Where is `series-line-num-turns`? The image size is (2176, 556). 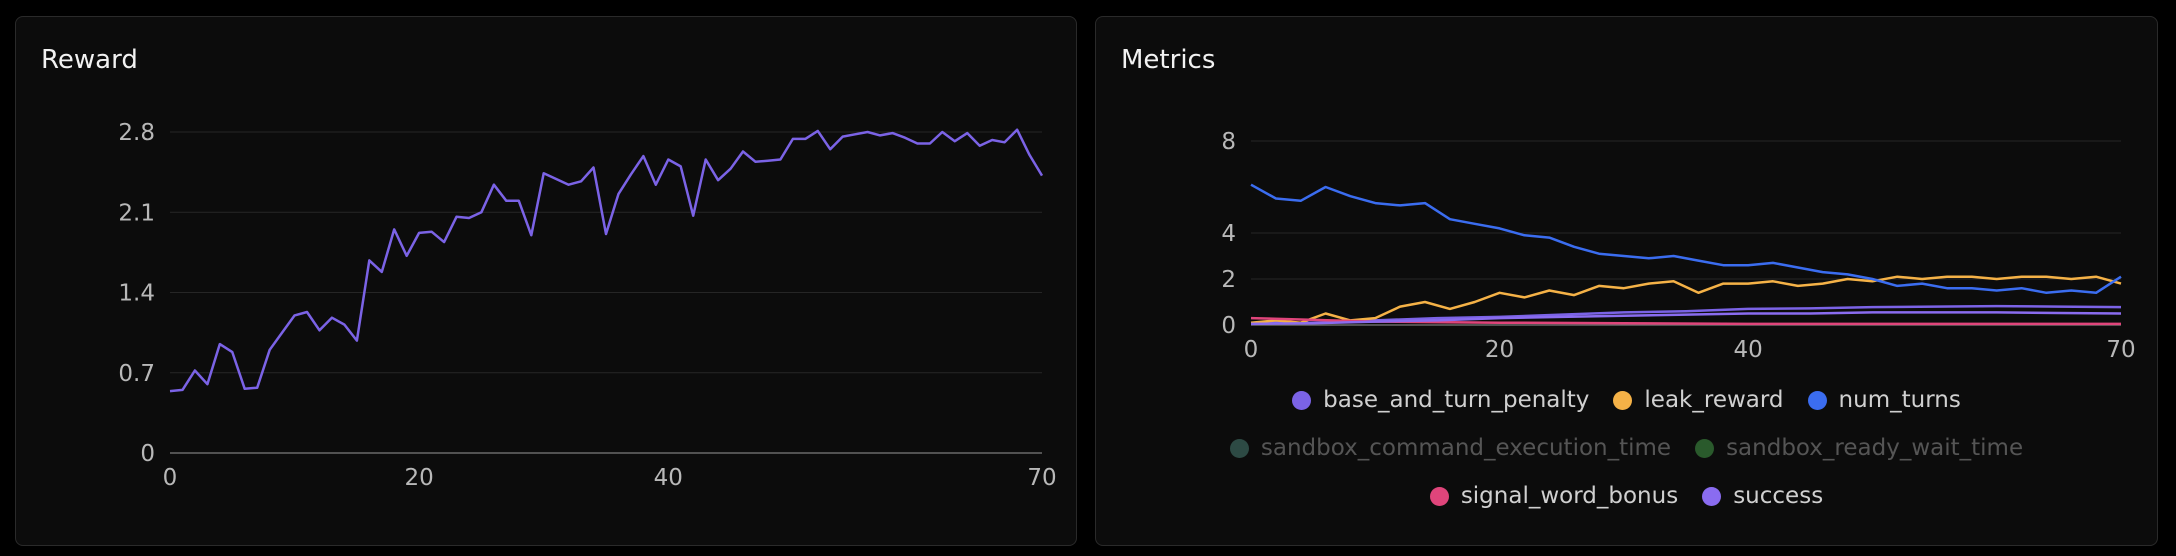
series-line-num-turns is located at coordinates (1686, 239).